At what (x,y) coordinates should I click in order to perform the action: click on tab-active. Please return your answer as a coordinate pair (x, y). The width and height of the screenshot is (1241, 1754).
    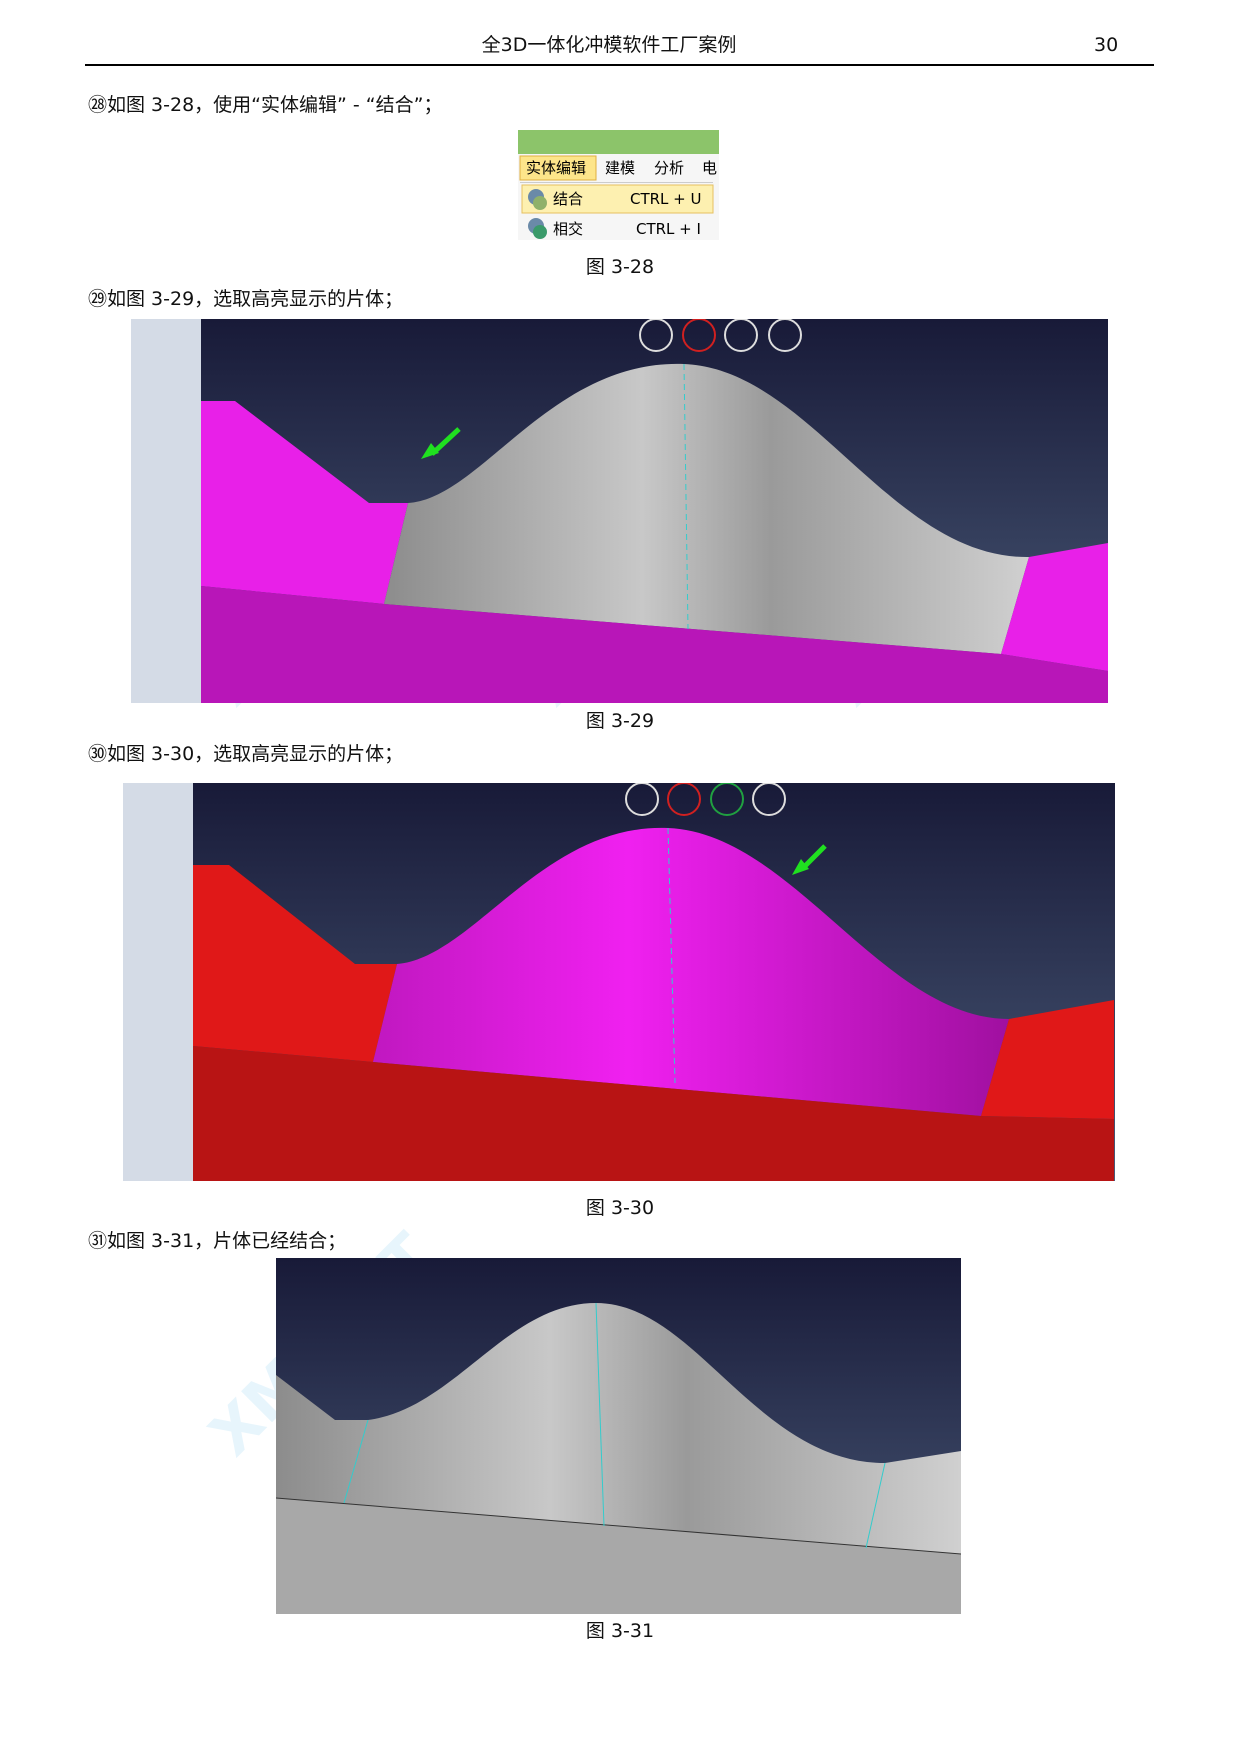
    Looking at the image, I should click on (558, 168).